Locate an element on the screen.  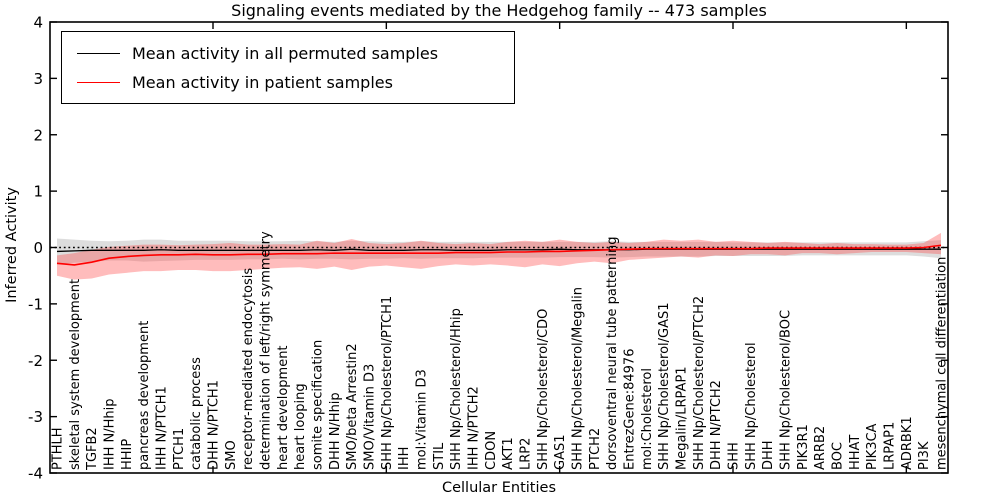
x-category-label: SHH Np/Cholesterol/PTCH1 is located at coordinates (387, 383).